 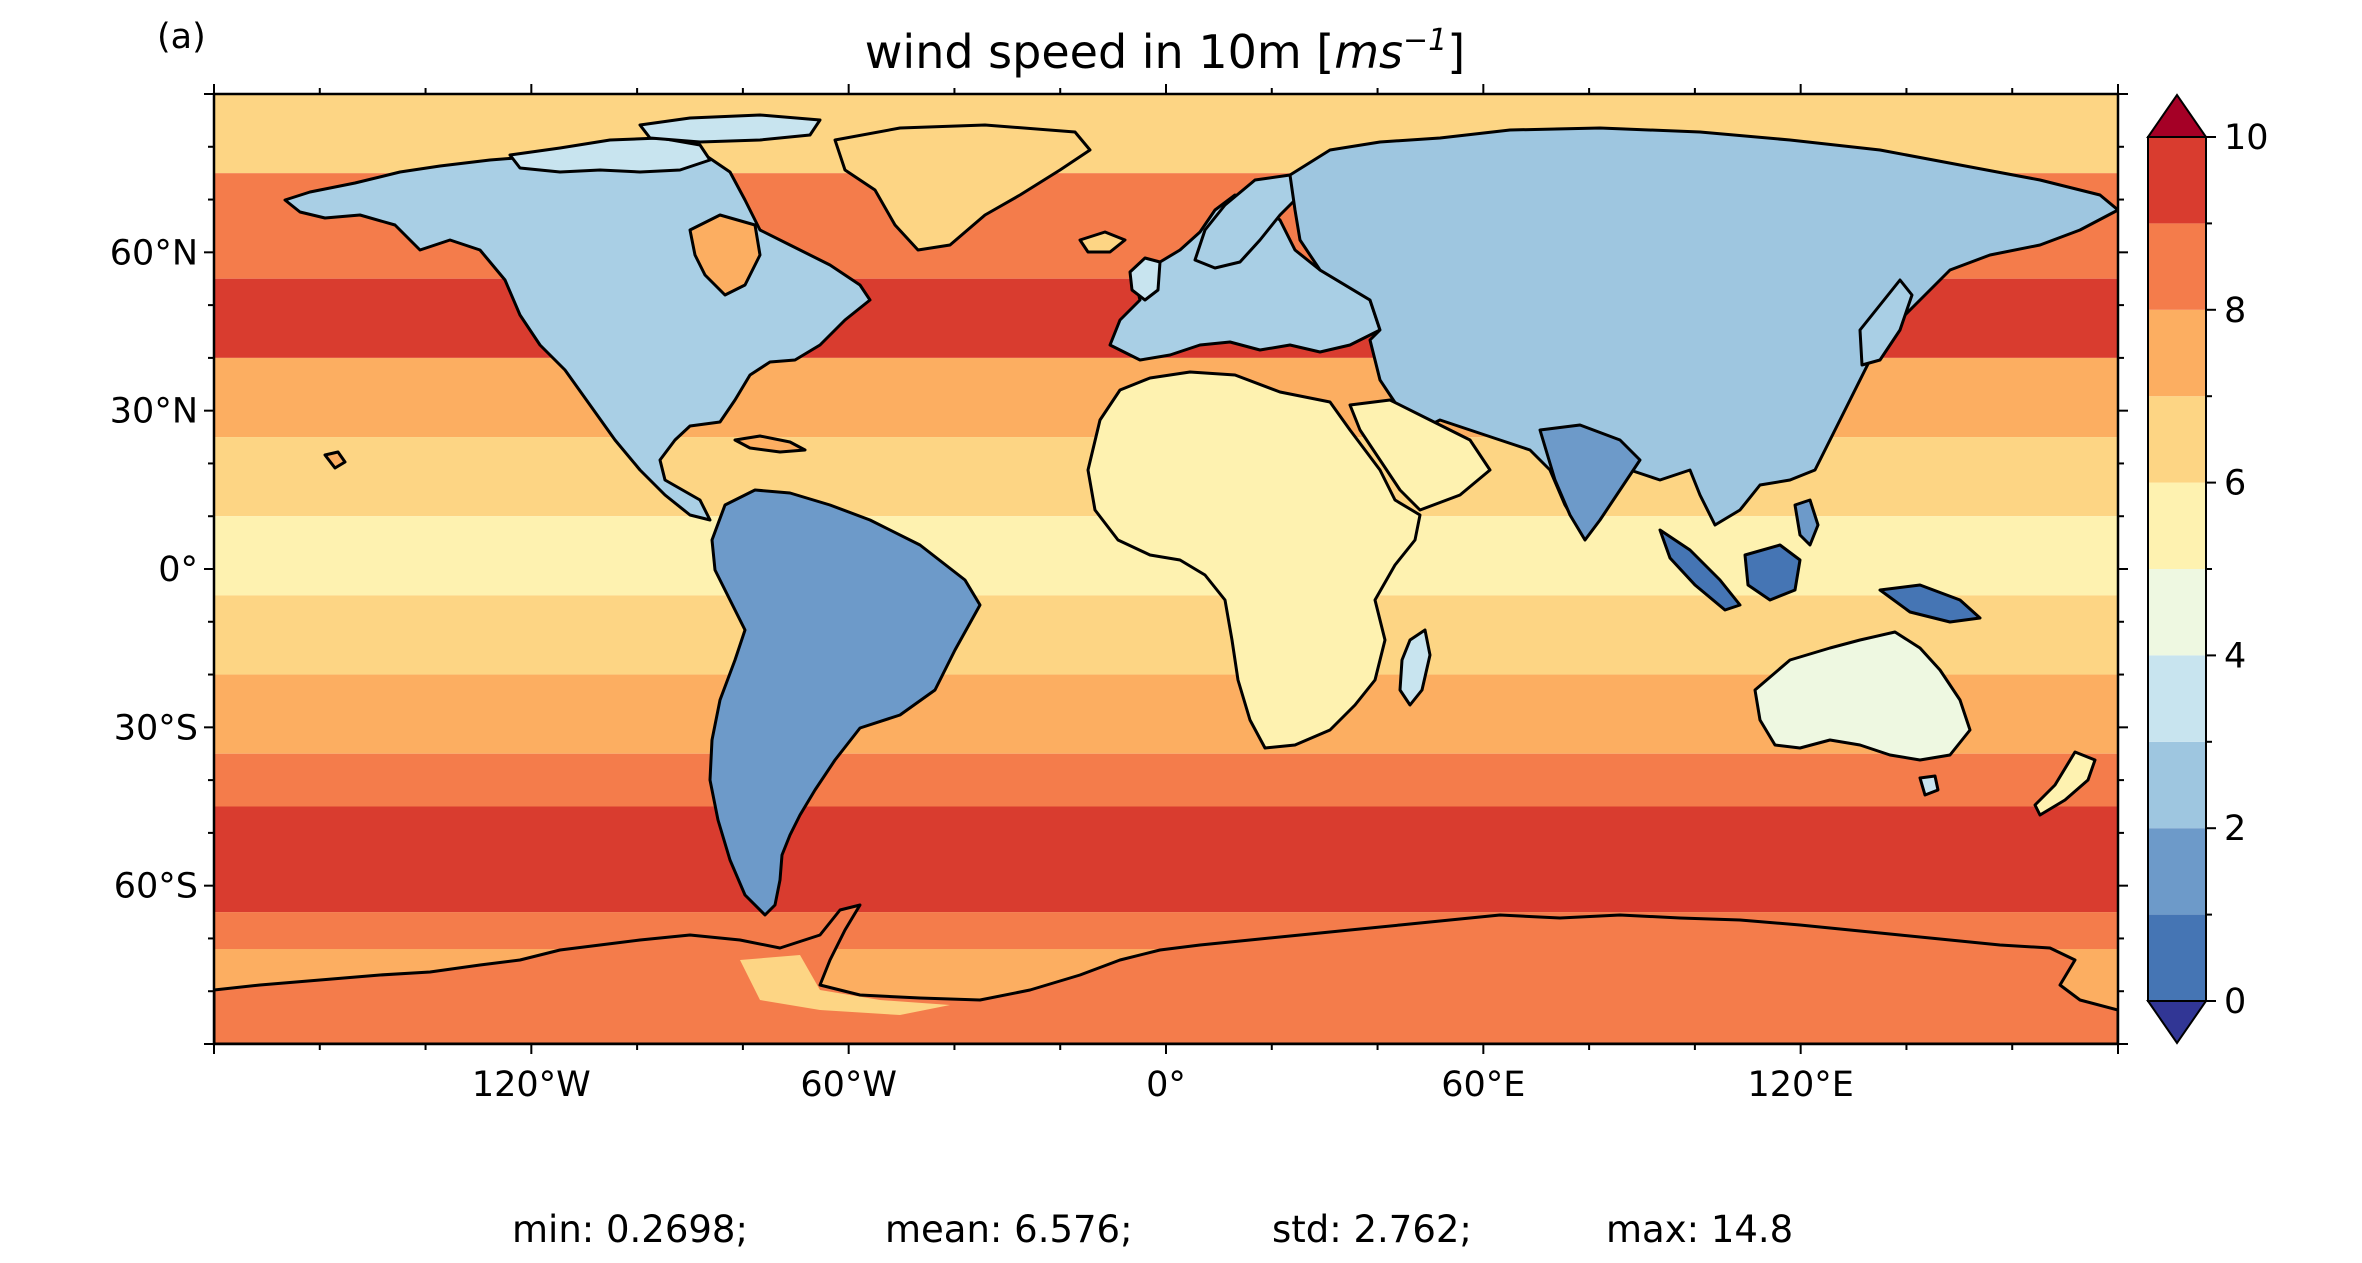 I want to click on stat-min: min: 0.2698;, so click(x=630, y=1229).